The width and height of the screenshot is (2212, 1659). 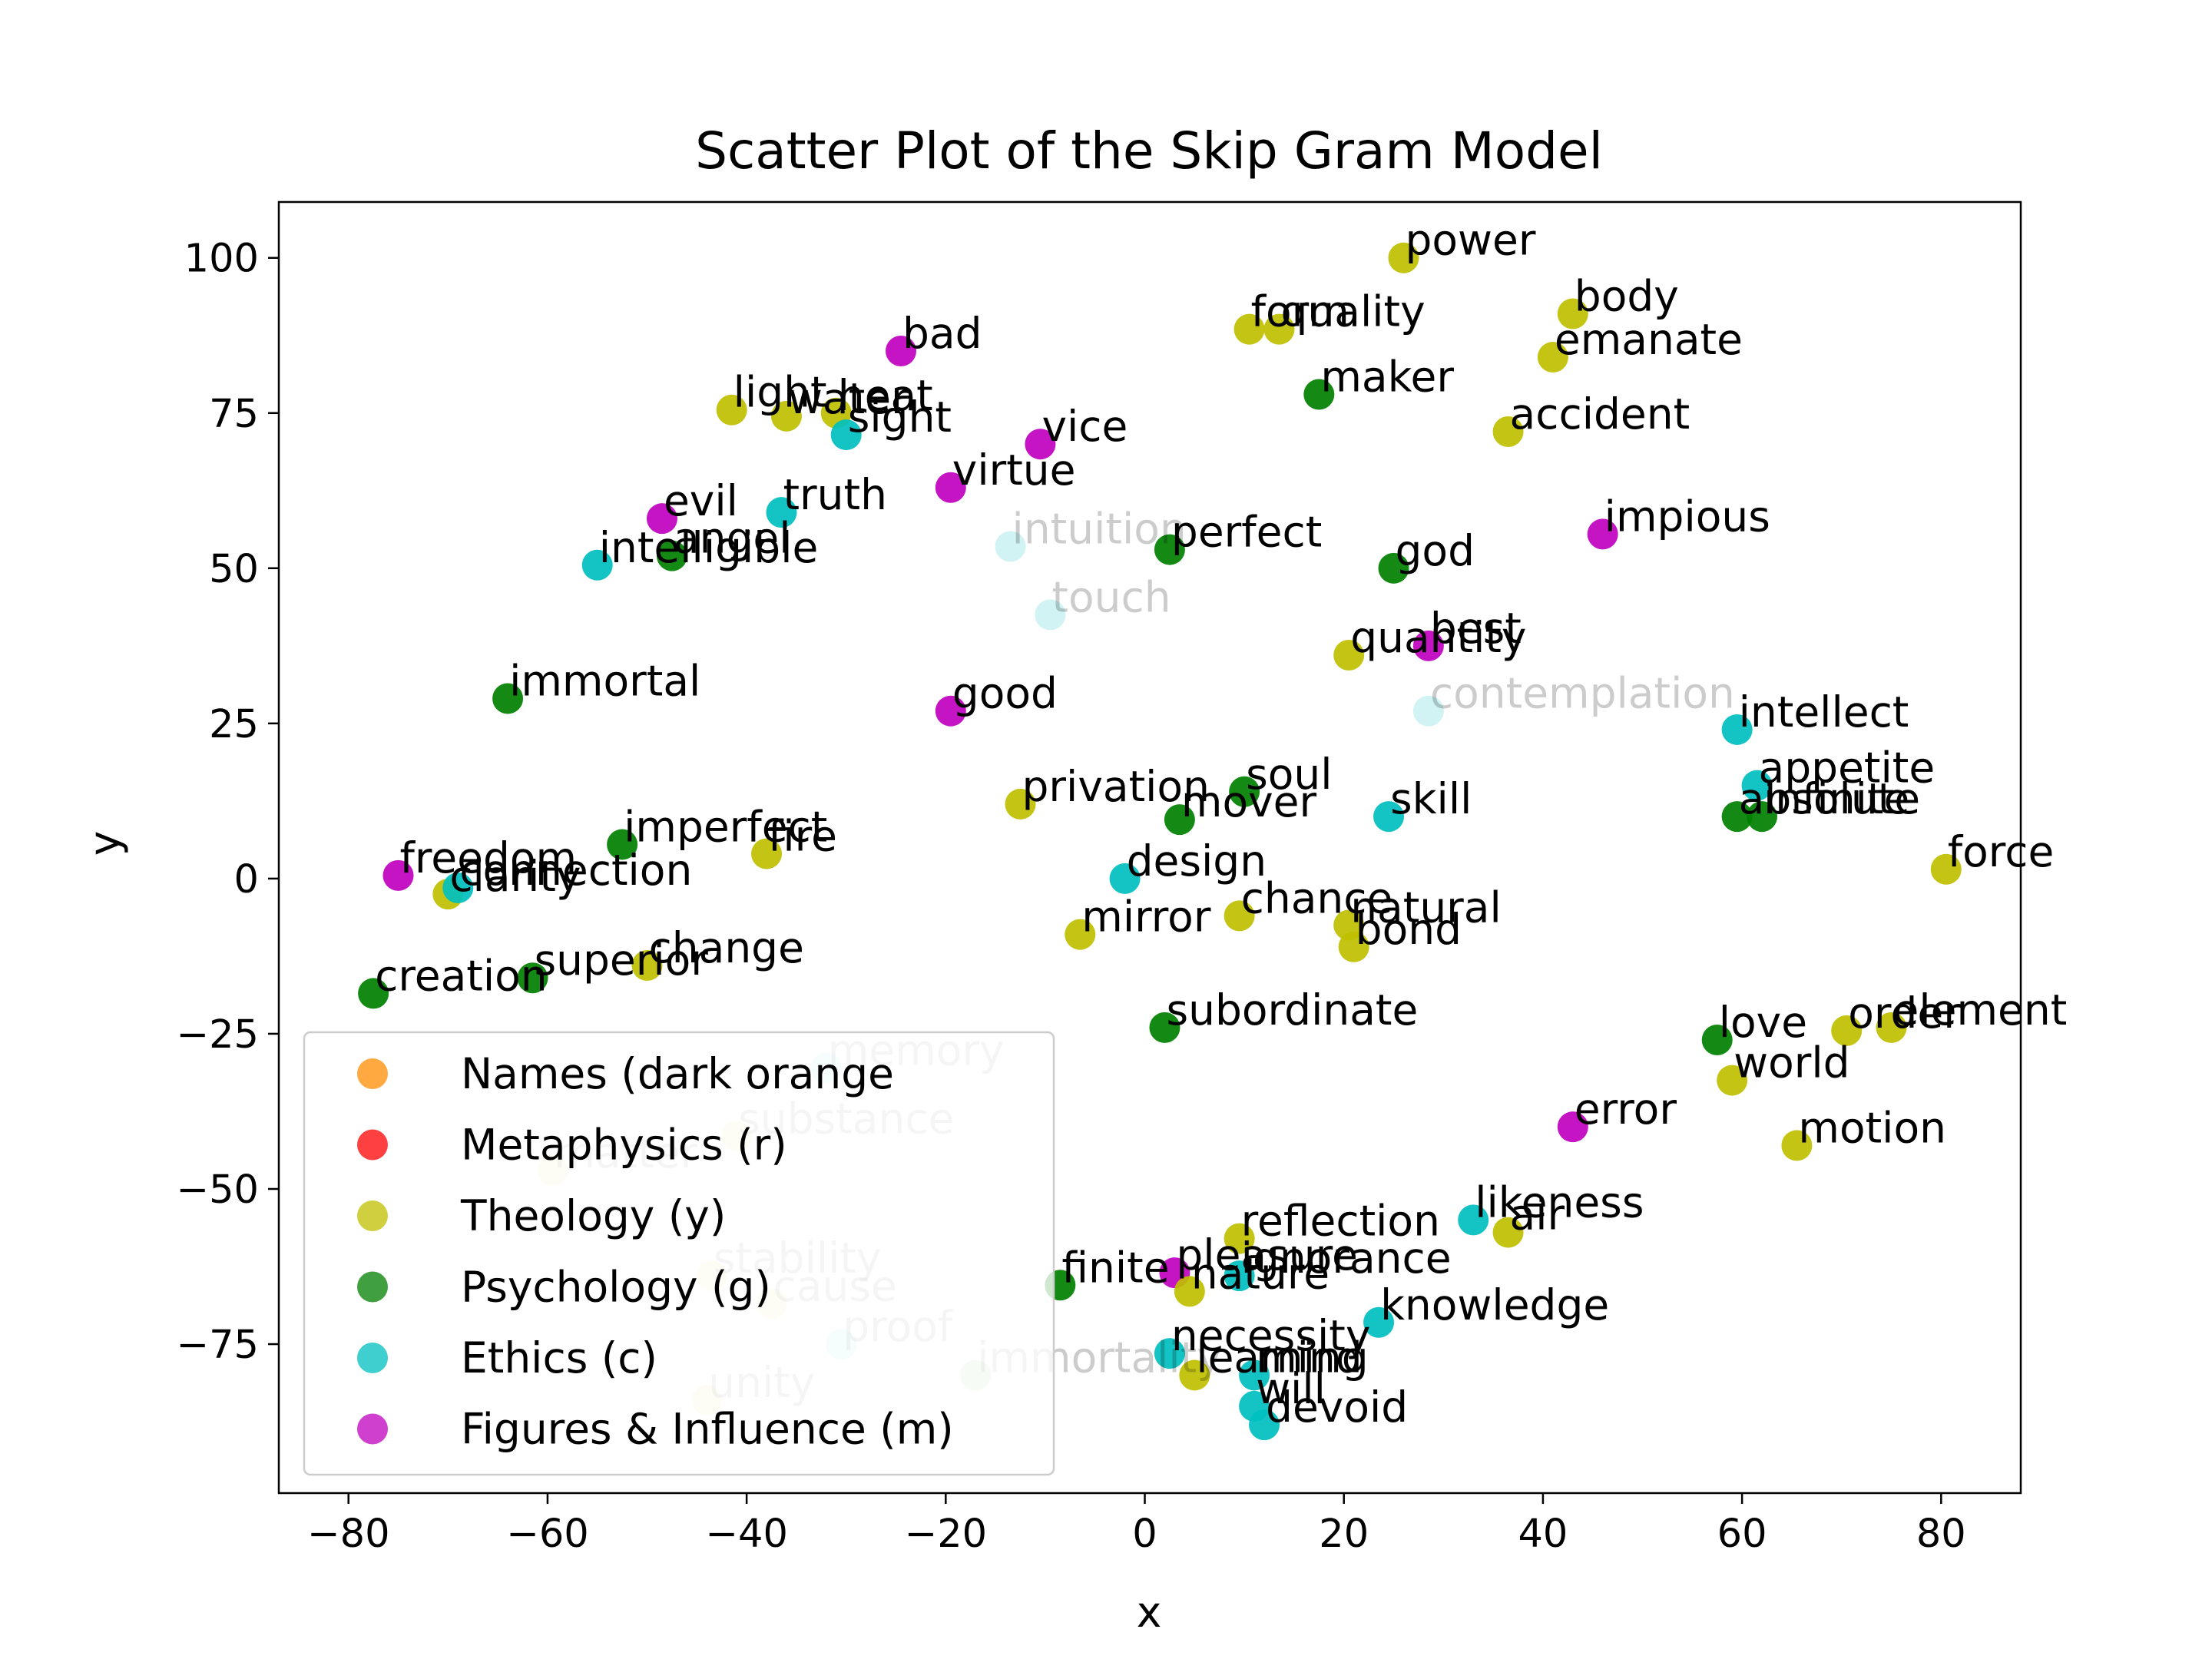 I want to click on label-perfect: perfect, so click(x=1247, y=532).